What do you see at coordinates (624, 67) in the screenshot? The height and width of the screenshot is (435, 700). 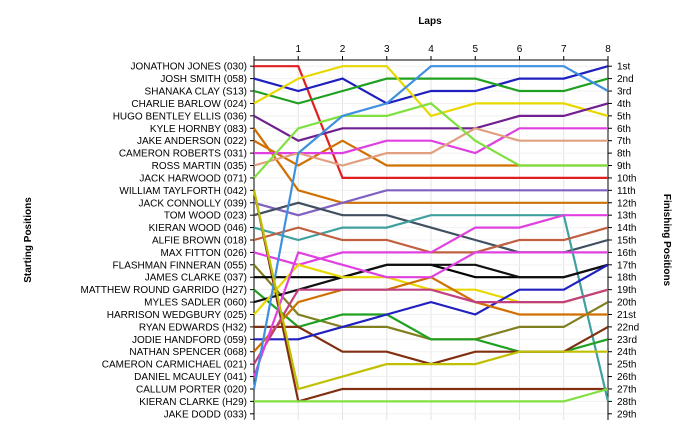 I see `finish-position-label: 1st` at bounding box center [624, 67].